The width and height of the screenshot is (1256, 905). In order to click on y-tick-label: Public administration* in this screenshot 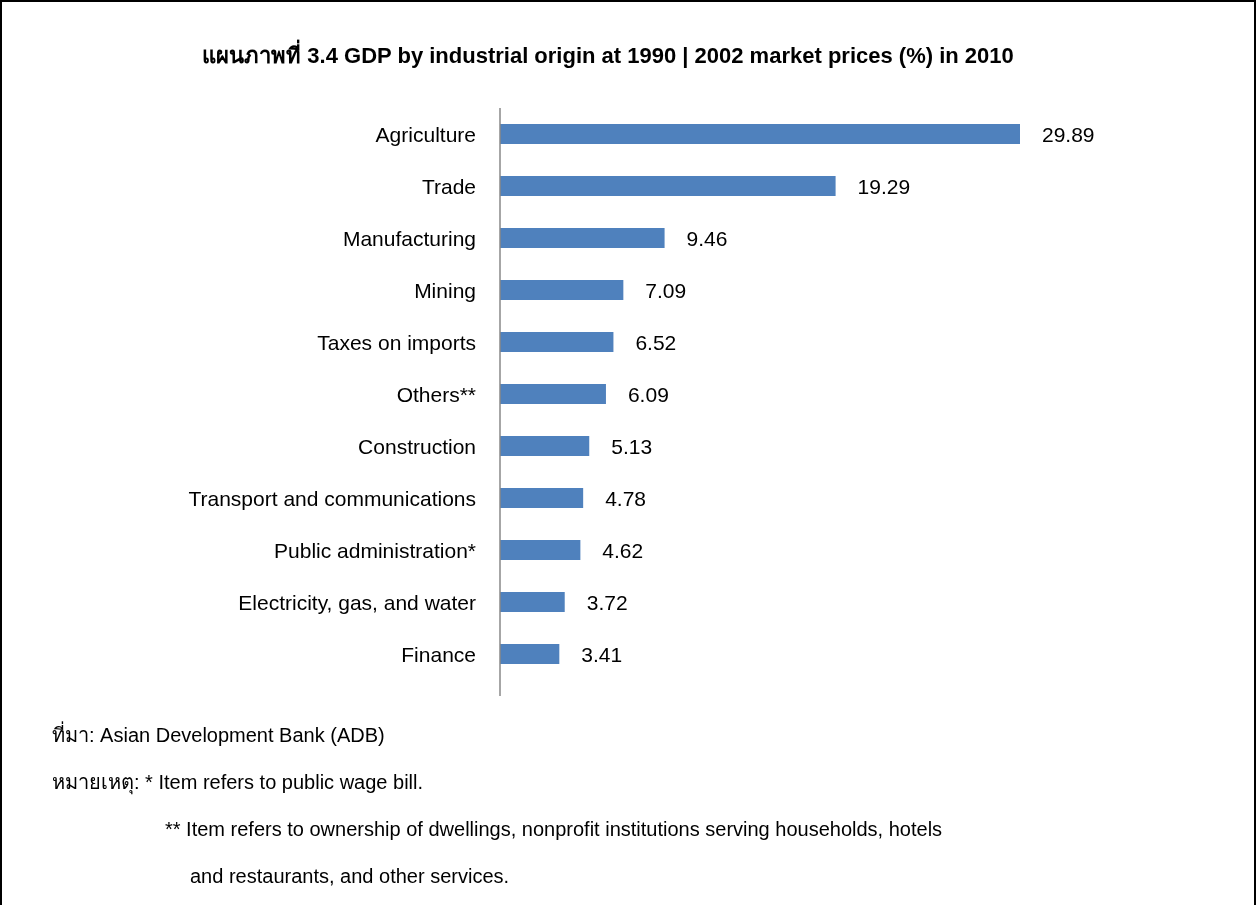, I will do `click(375, 550)`.